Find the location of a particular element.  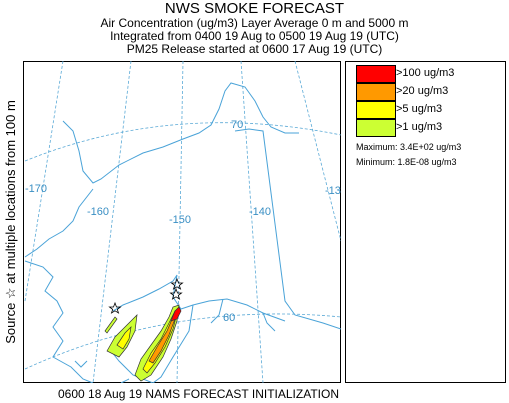

legend-label-20: >20 ug/m3 is located at coordinates (422, 91).